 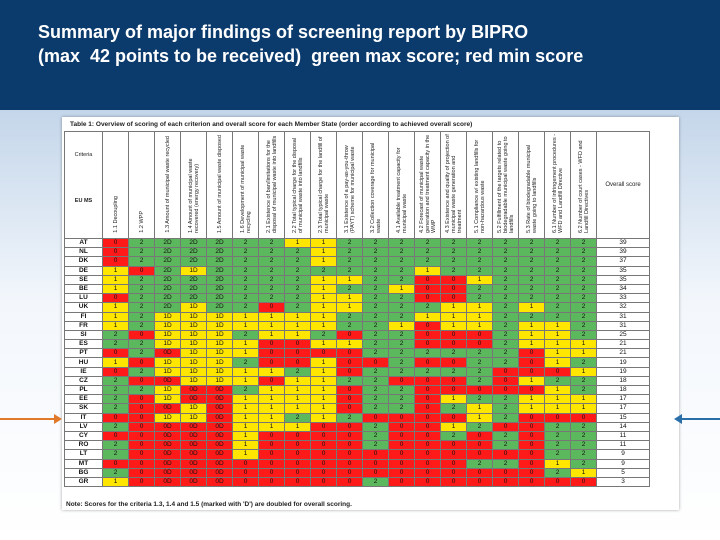 I want to click on table-row: SE 1 2 2D 2D 2D 2 2 2 1 1 2 2 0 0 1 2 2 2 2 35, so click(x=357, y=279).